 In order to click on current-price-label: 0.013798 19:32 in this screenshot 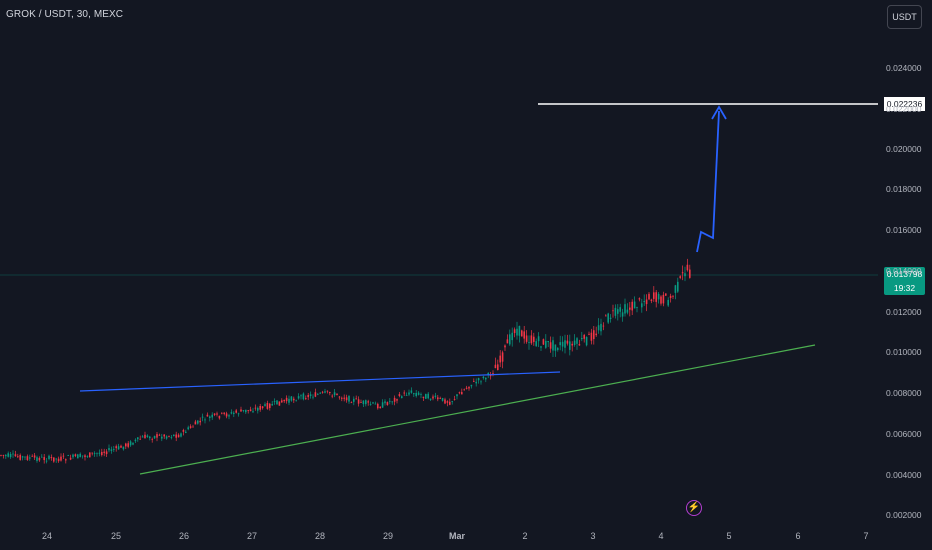, I will do `click(904, 281)`.